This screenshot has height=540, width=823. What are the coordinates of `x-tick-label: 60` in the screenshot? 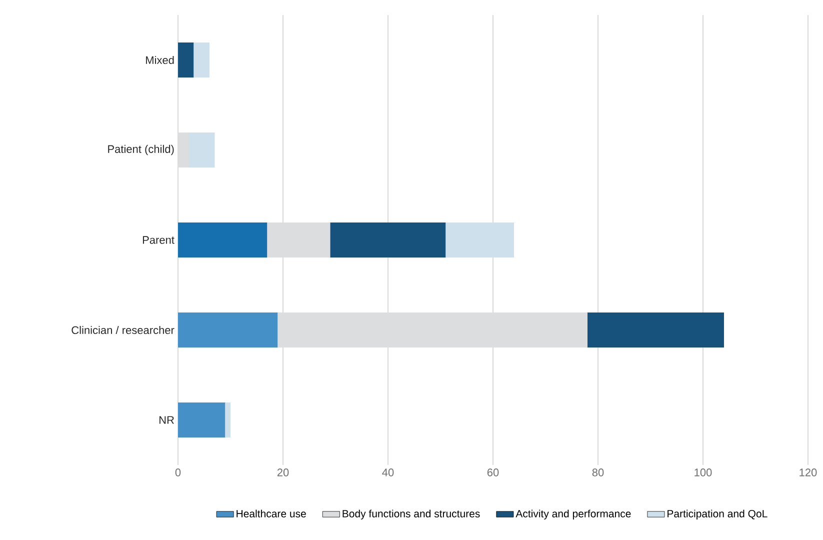 It's located at (493, 472).